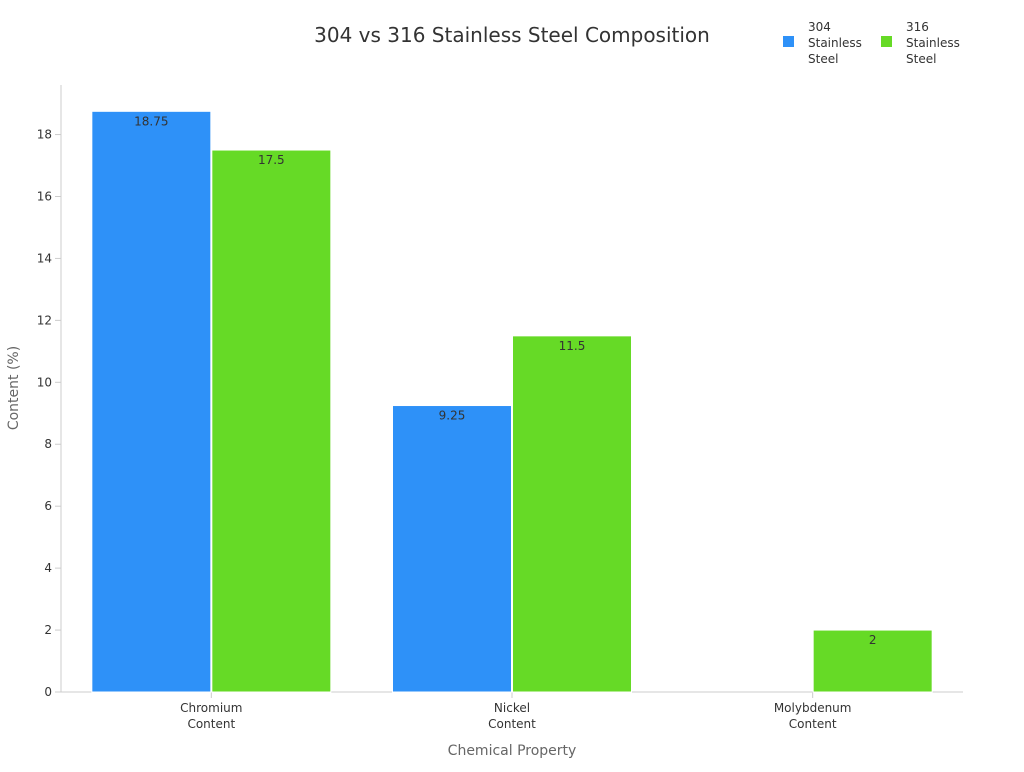 Image resolution: width=1024 pixels, height=772 pixels. I want to click on data-label: 2, so click(873, 640).